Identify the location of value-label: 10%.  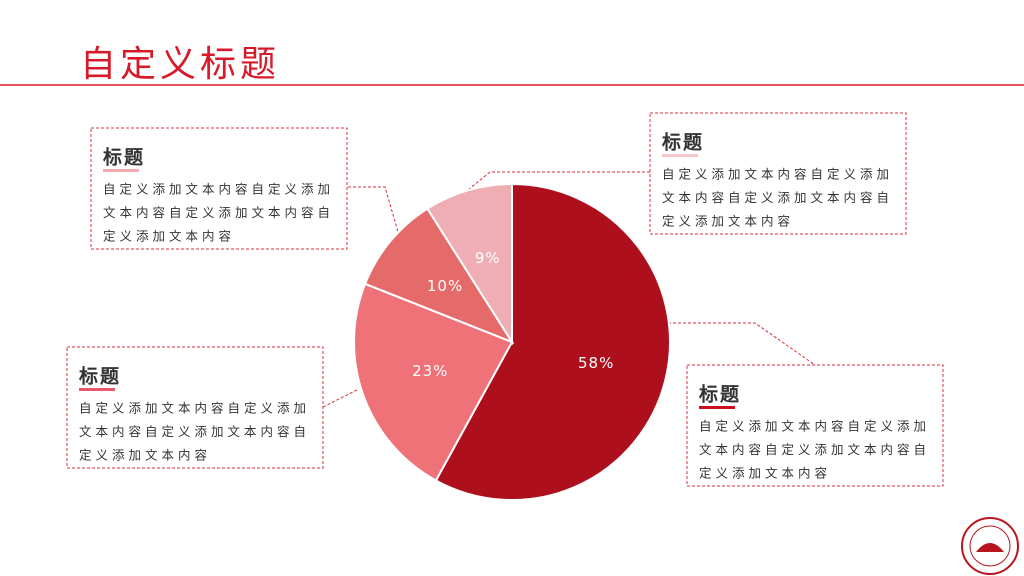
(445, 286).